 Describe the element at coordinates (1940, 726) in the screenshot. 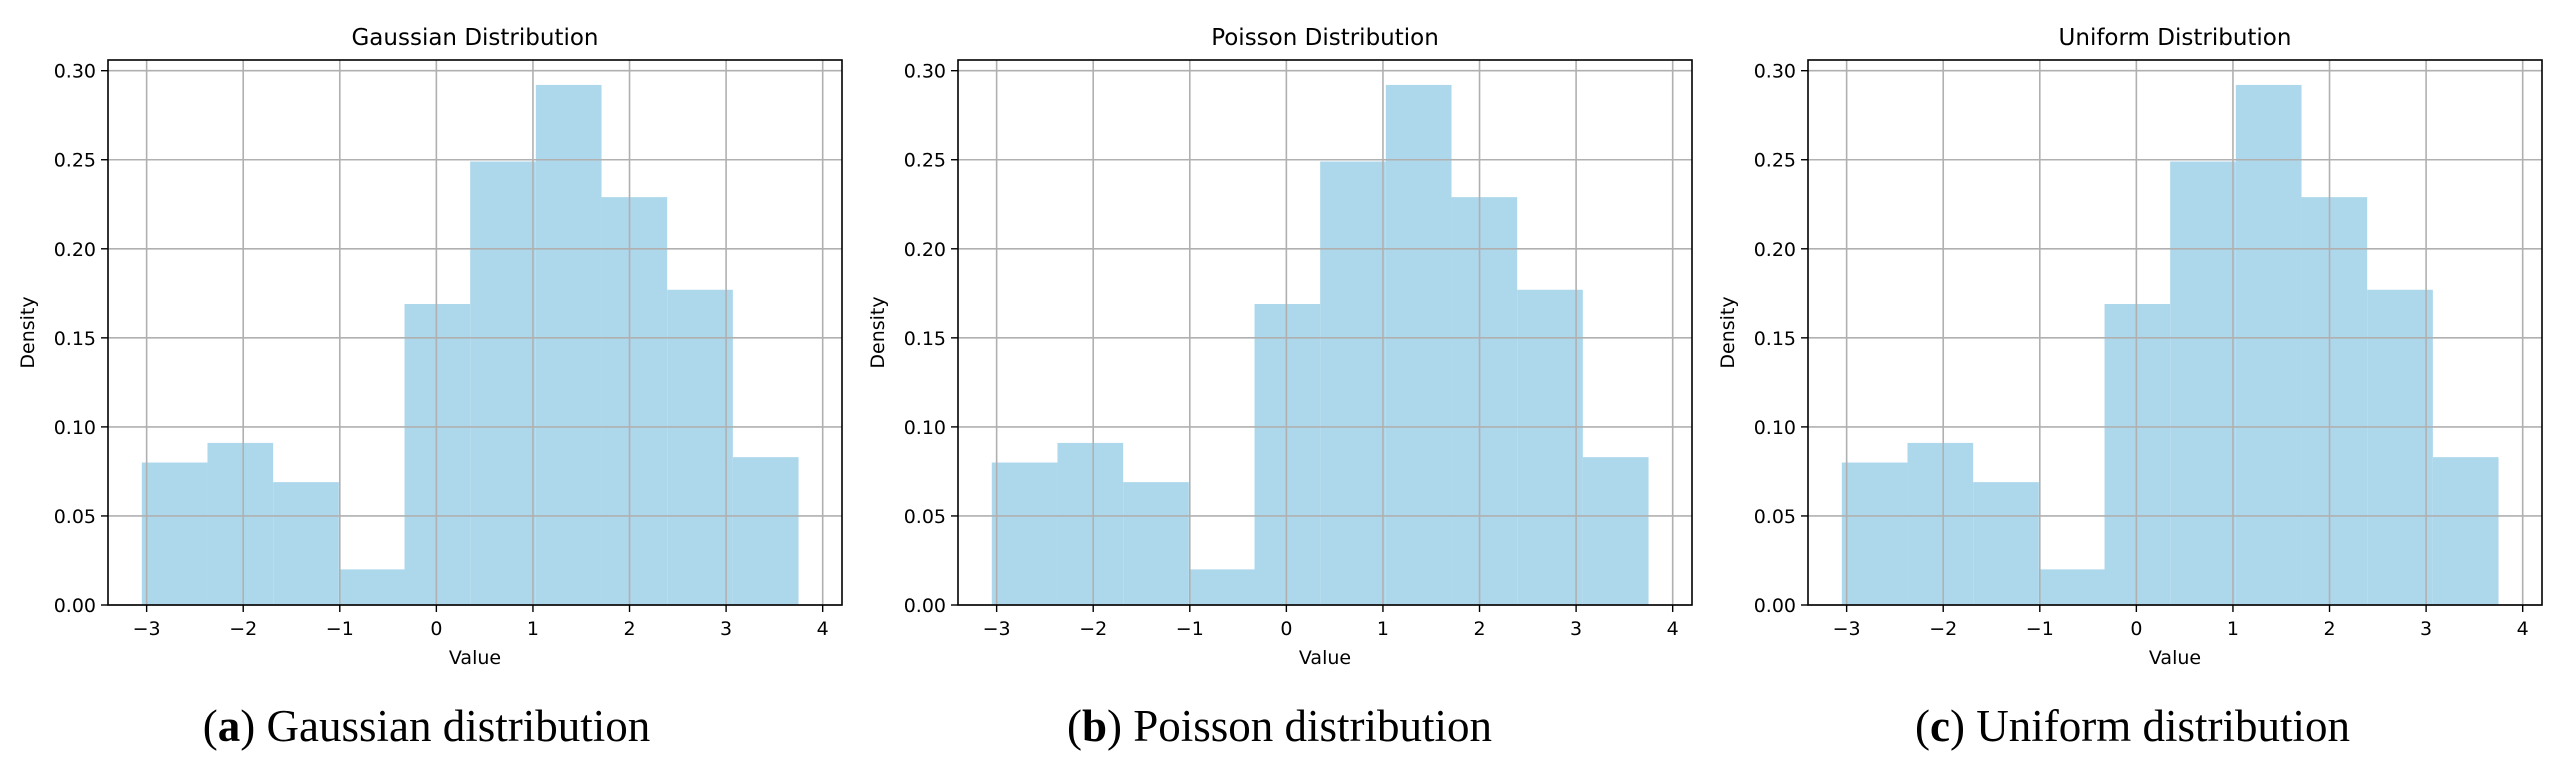

I see `caption-c-letter: c` at that location.